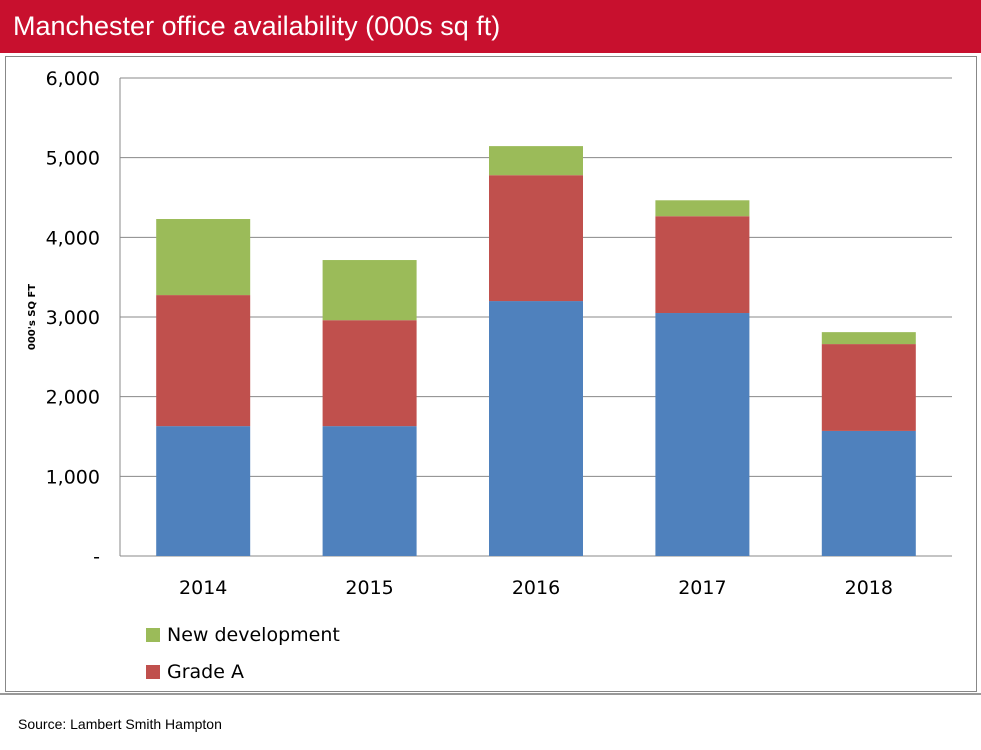  What do you see at coordinates (73, 477) in the screenshot?
I see `y-tick-label: 1,000` at bounding box center [73, 477].